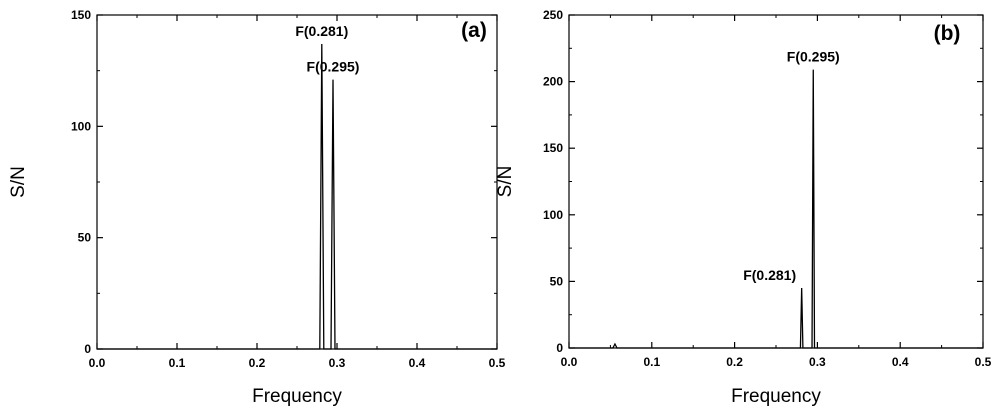  I want to click on y-tick-label: 200, so click(553, 82).